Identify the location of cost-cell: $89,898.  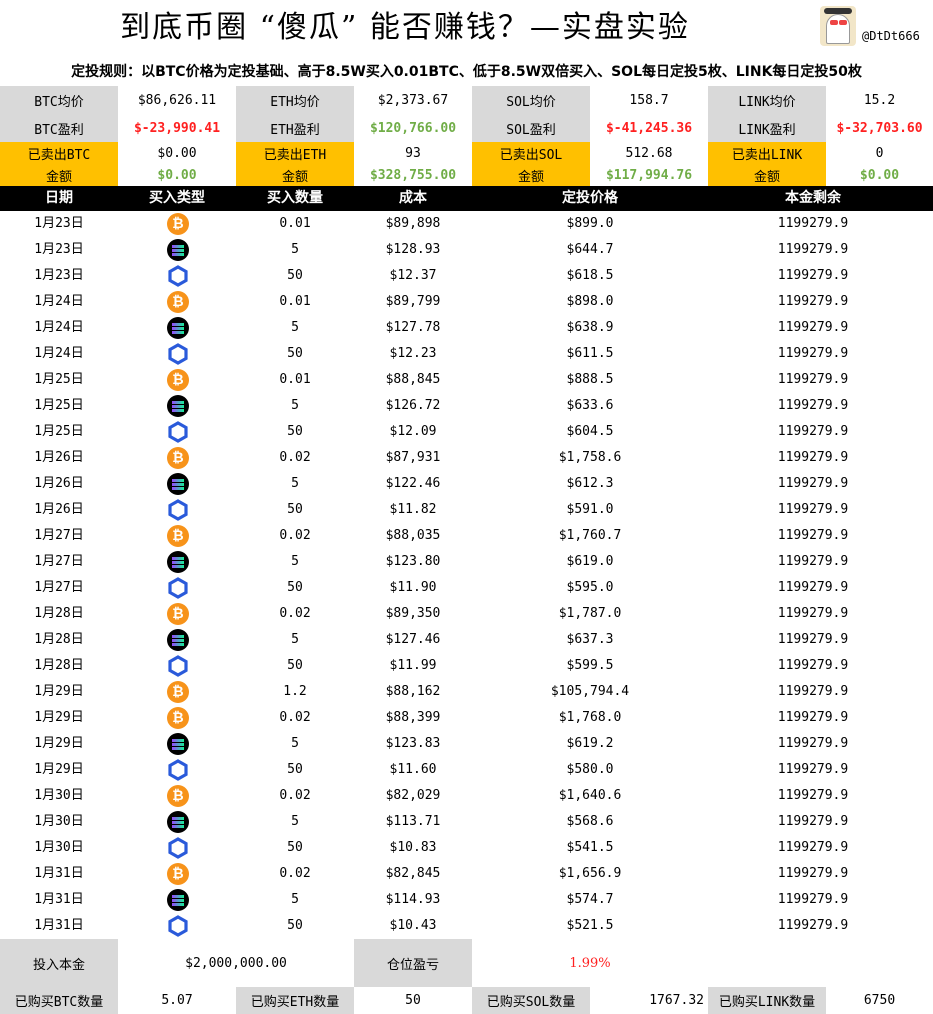
(413, 223).